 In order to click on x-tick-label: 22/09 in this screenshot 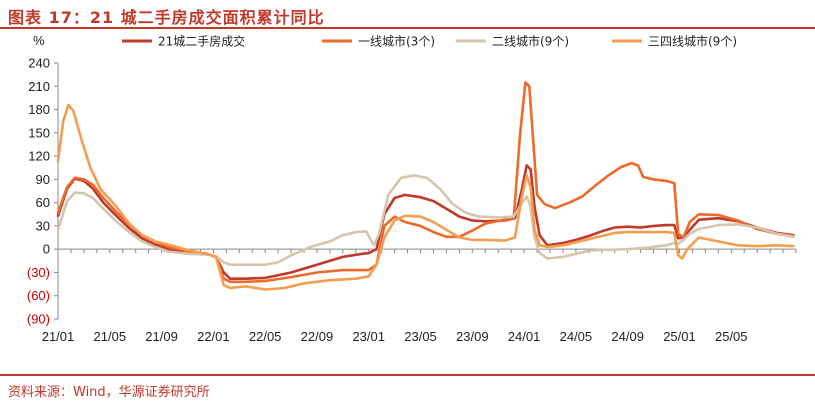, I will do `click(317, 336)`.